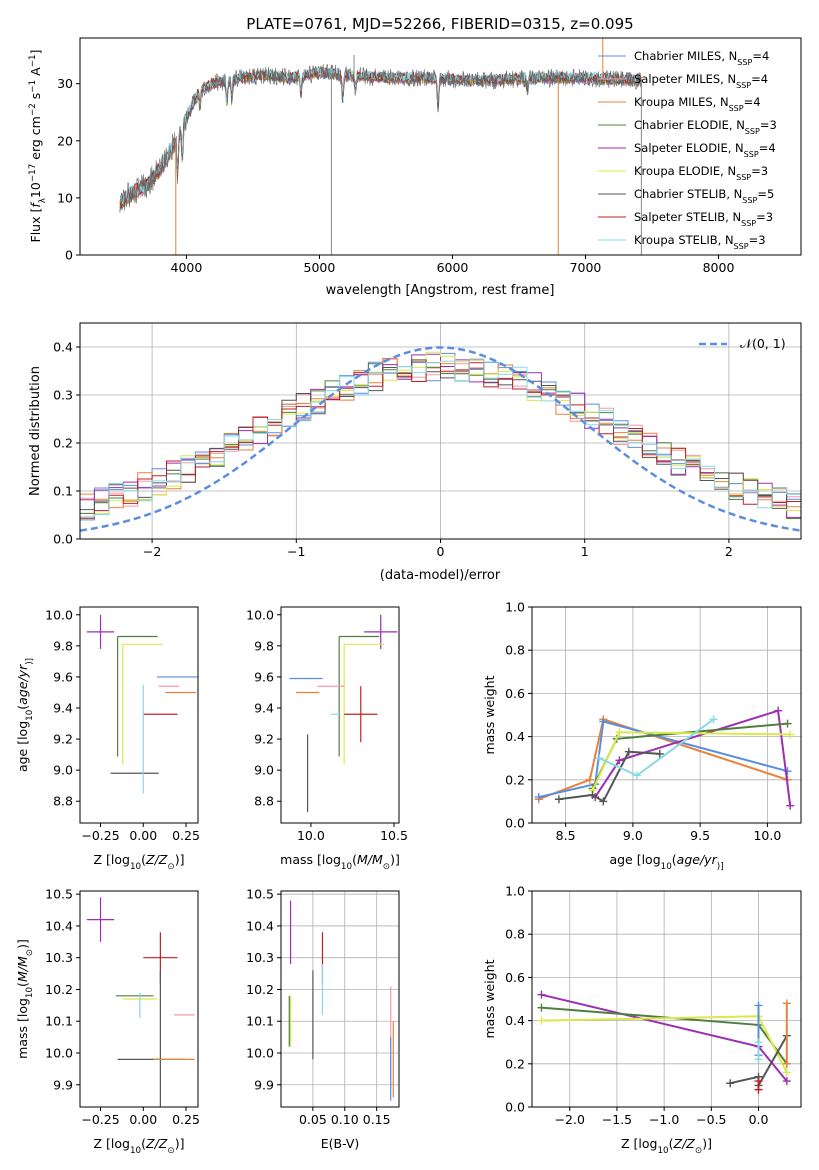 Image resolution: width=819 pixels, height=1170 pixels. I want to click on x-tick-label: −0.25, so click(100, 835).